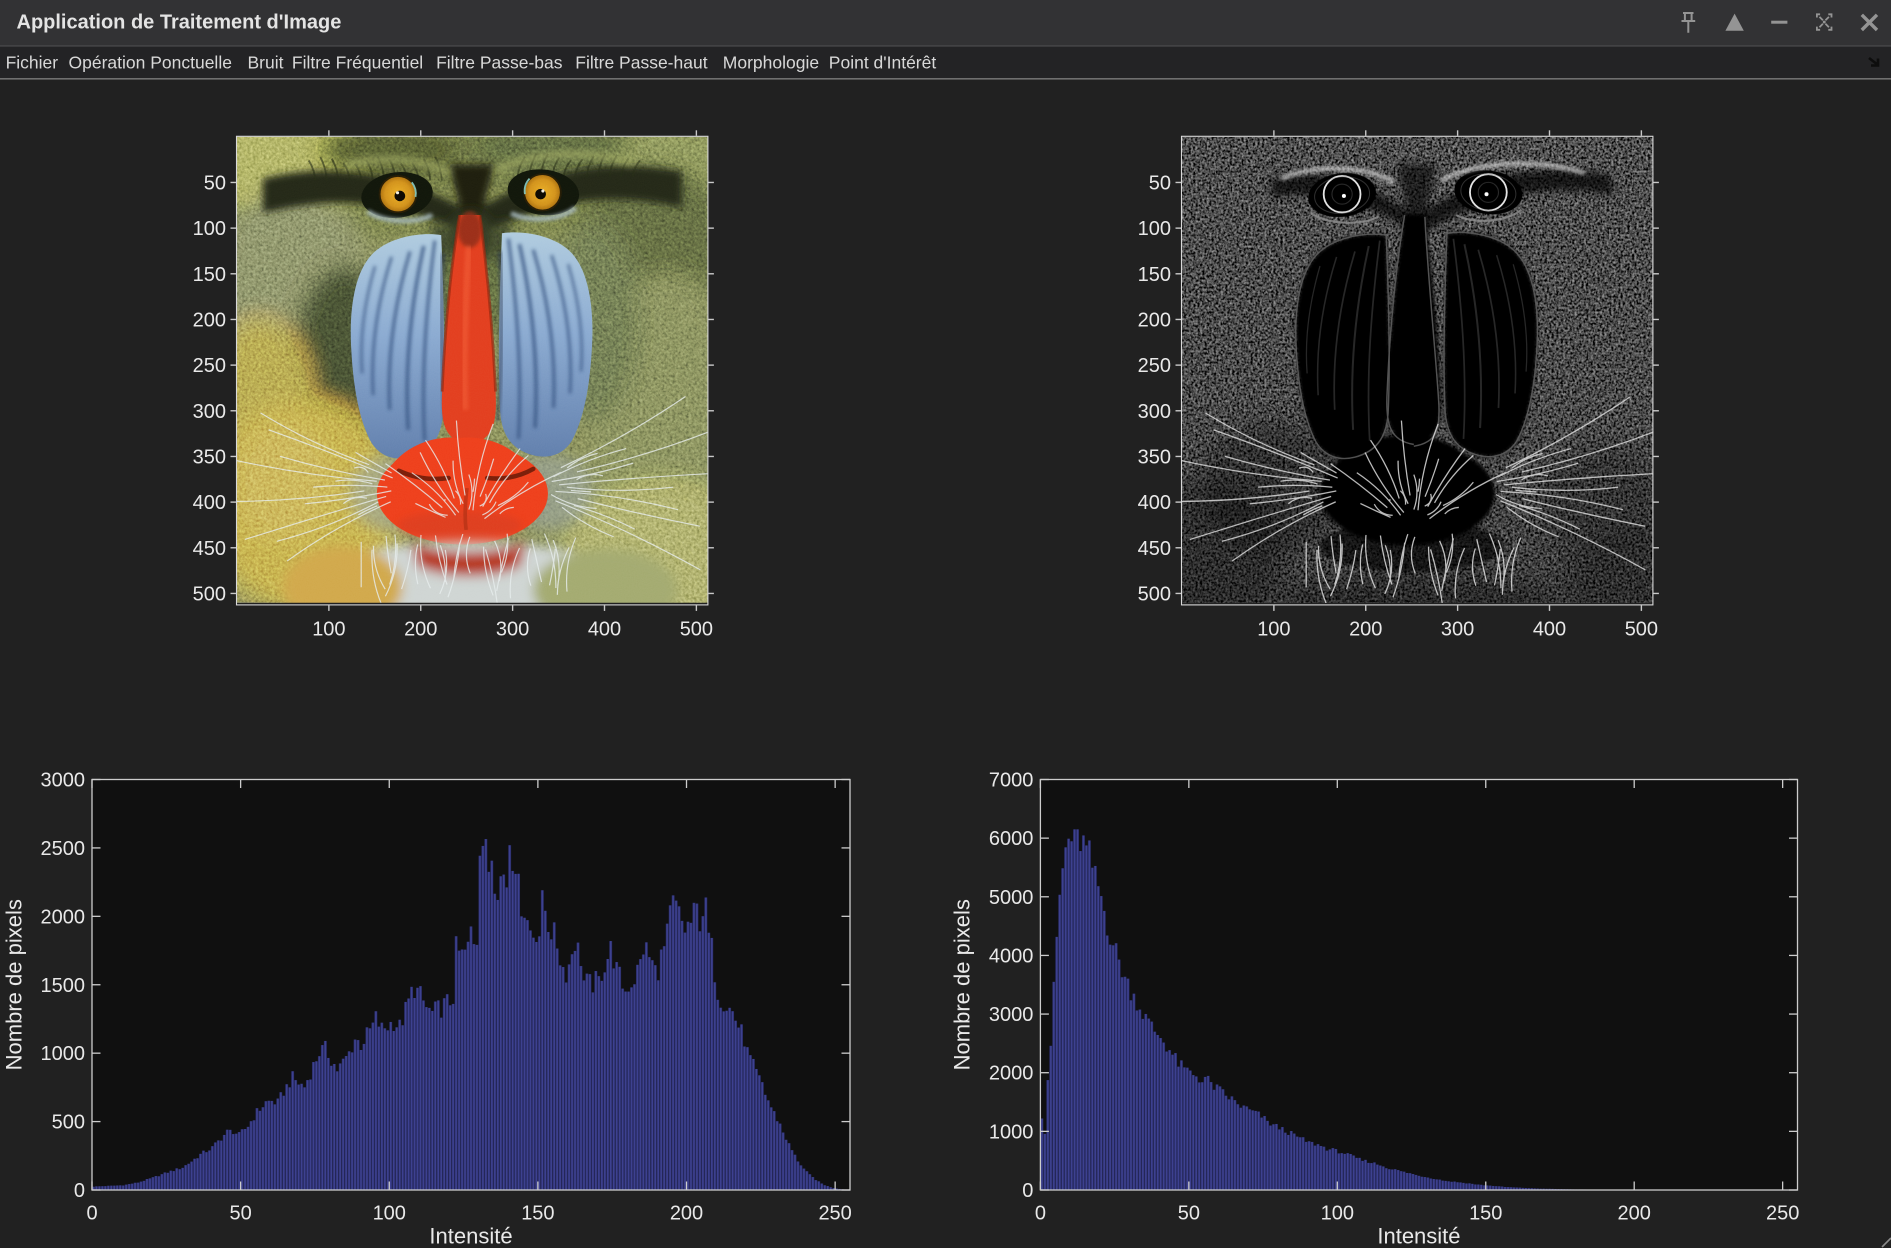 The image size is (1891, 1248). Describe the element at coordinates (179, 23) in the screenshot. I see `svg-text:Application de Traitement d'Im: Application de Traitement d'Image` at that location.